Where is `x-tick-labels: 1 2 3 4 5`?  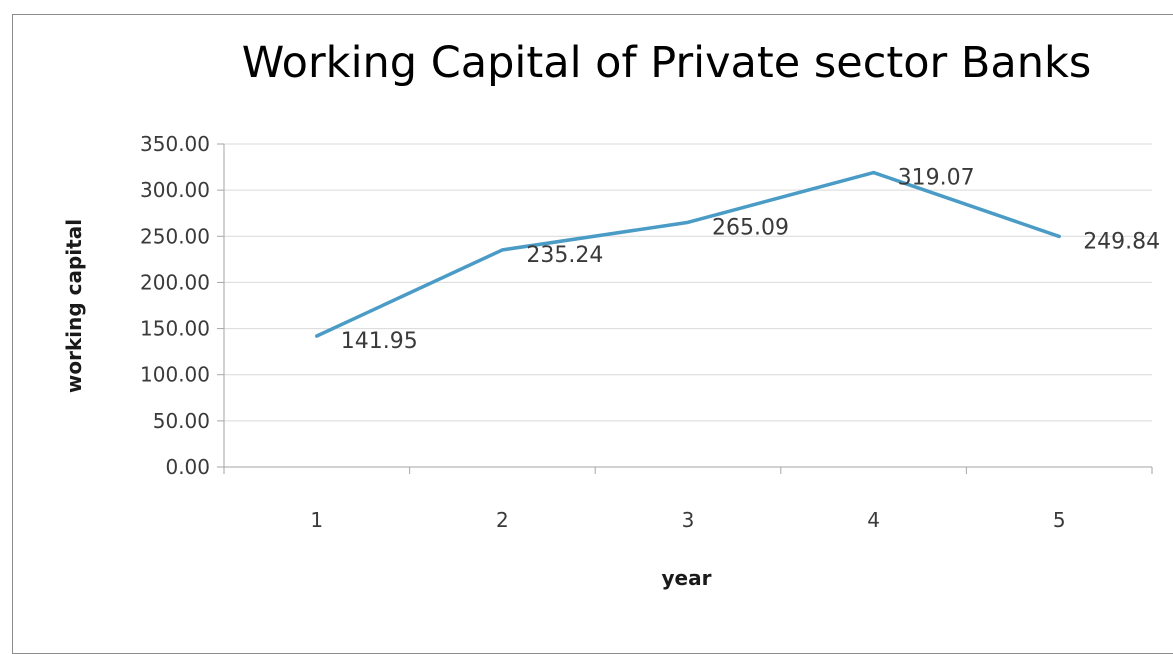 x-tick-labels: 1 2 3 4 5 is located at coordinates (687, 520).